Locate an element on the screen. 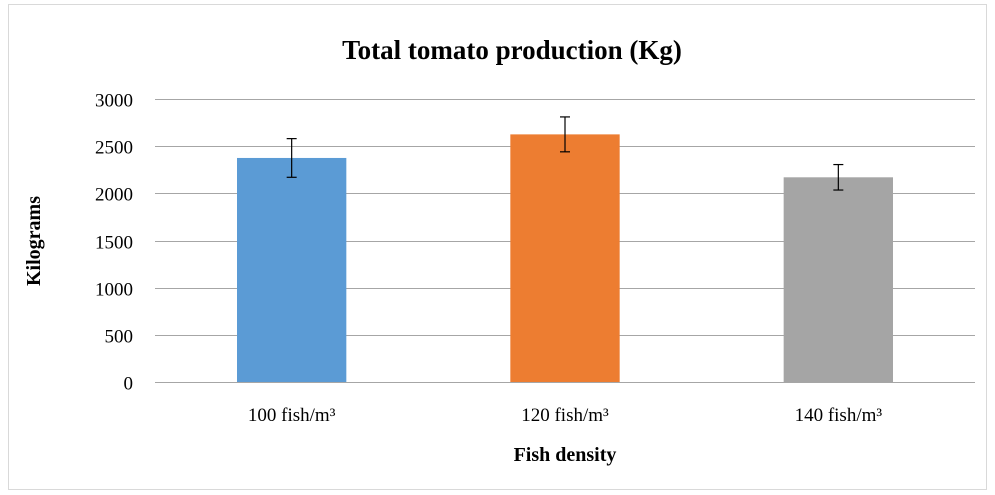  x-axis-title: Fish density is located at coordinates (565, 455).